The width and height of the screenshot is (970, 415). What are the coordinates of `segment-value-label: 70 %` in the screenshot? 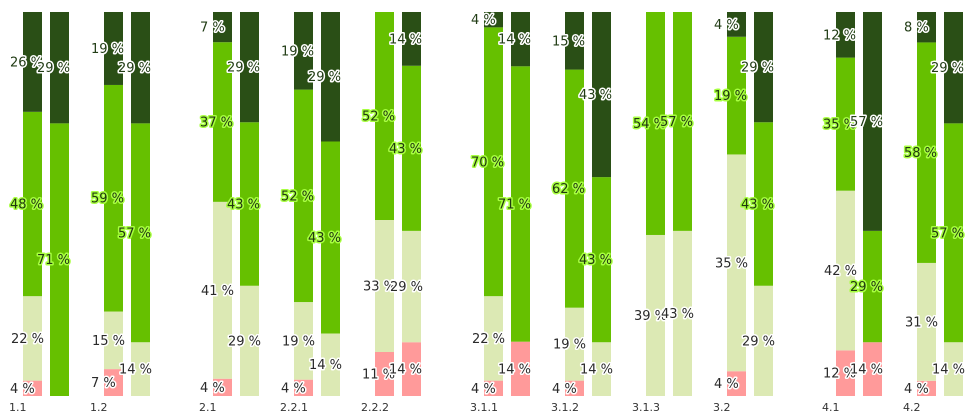 It's located at (487, 162).